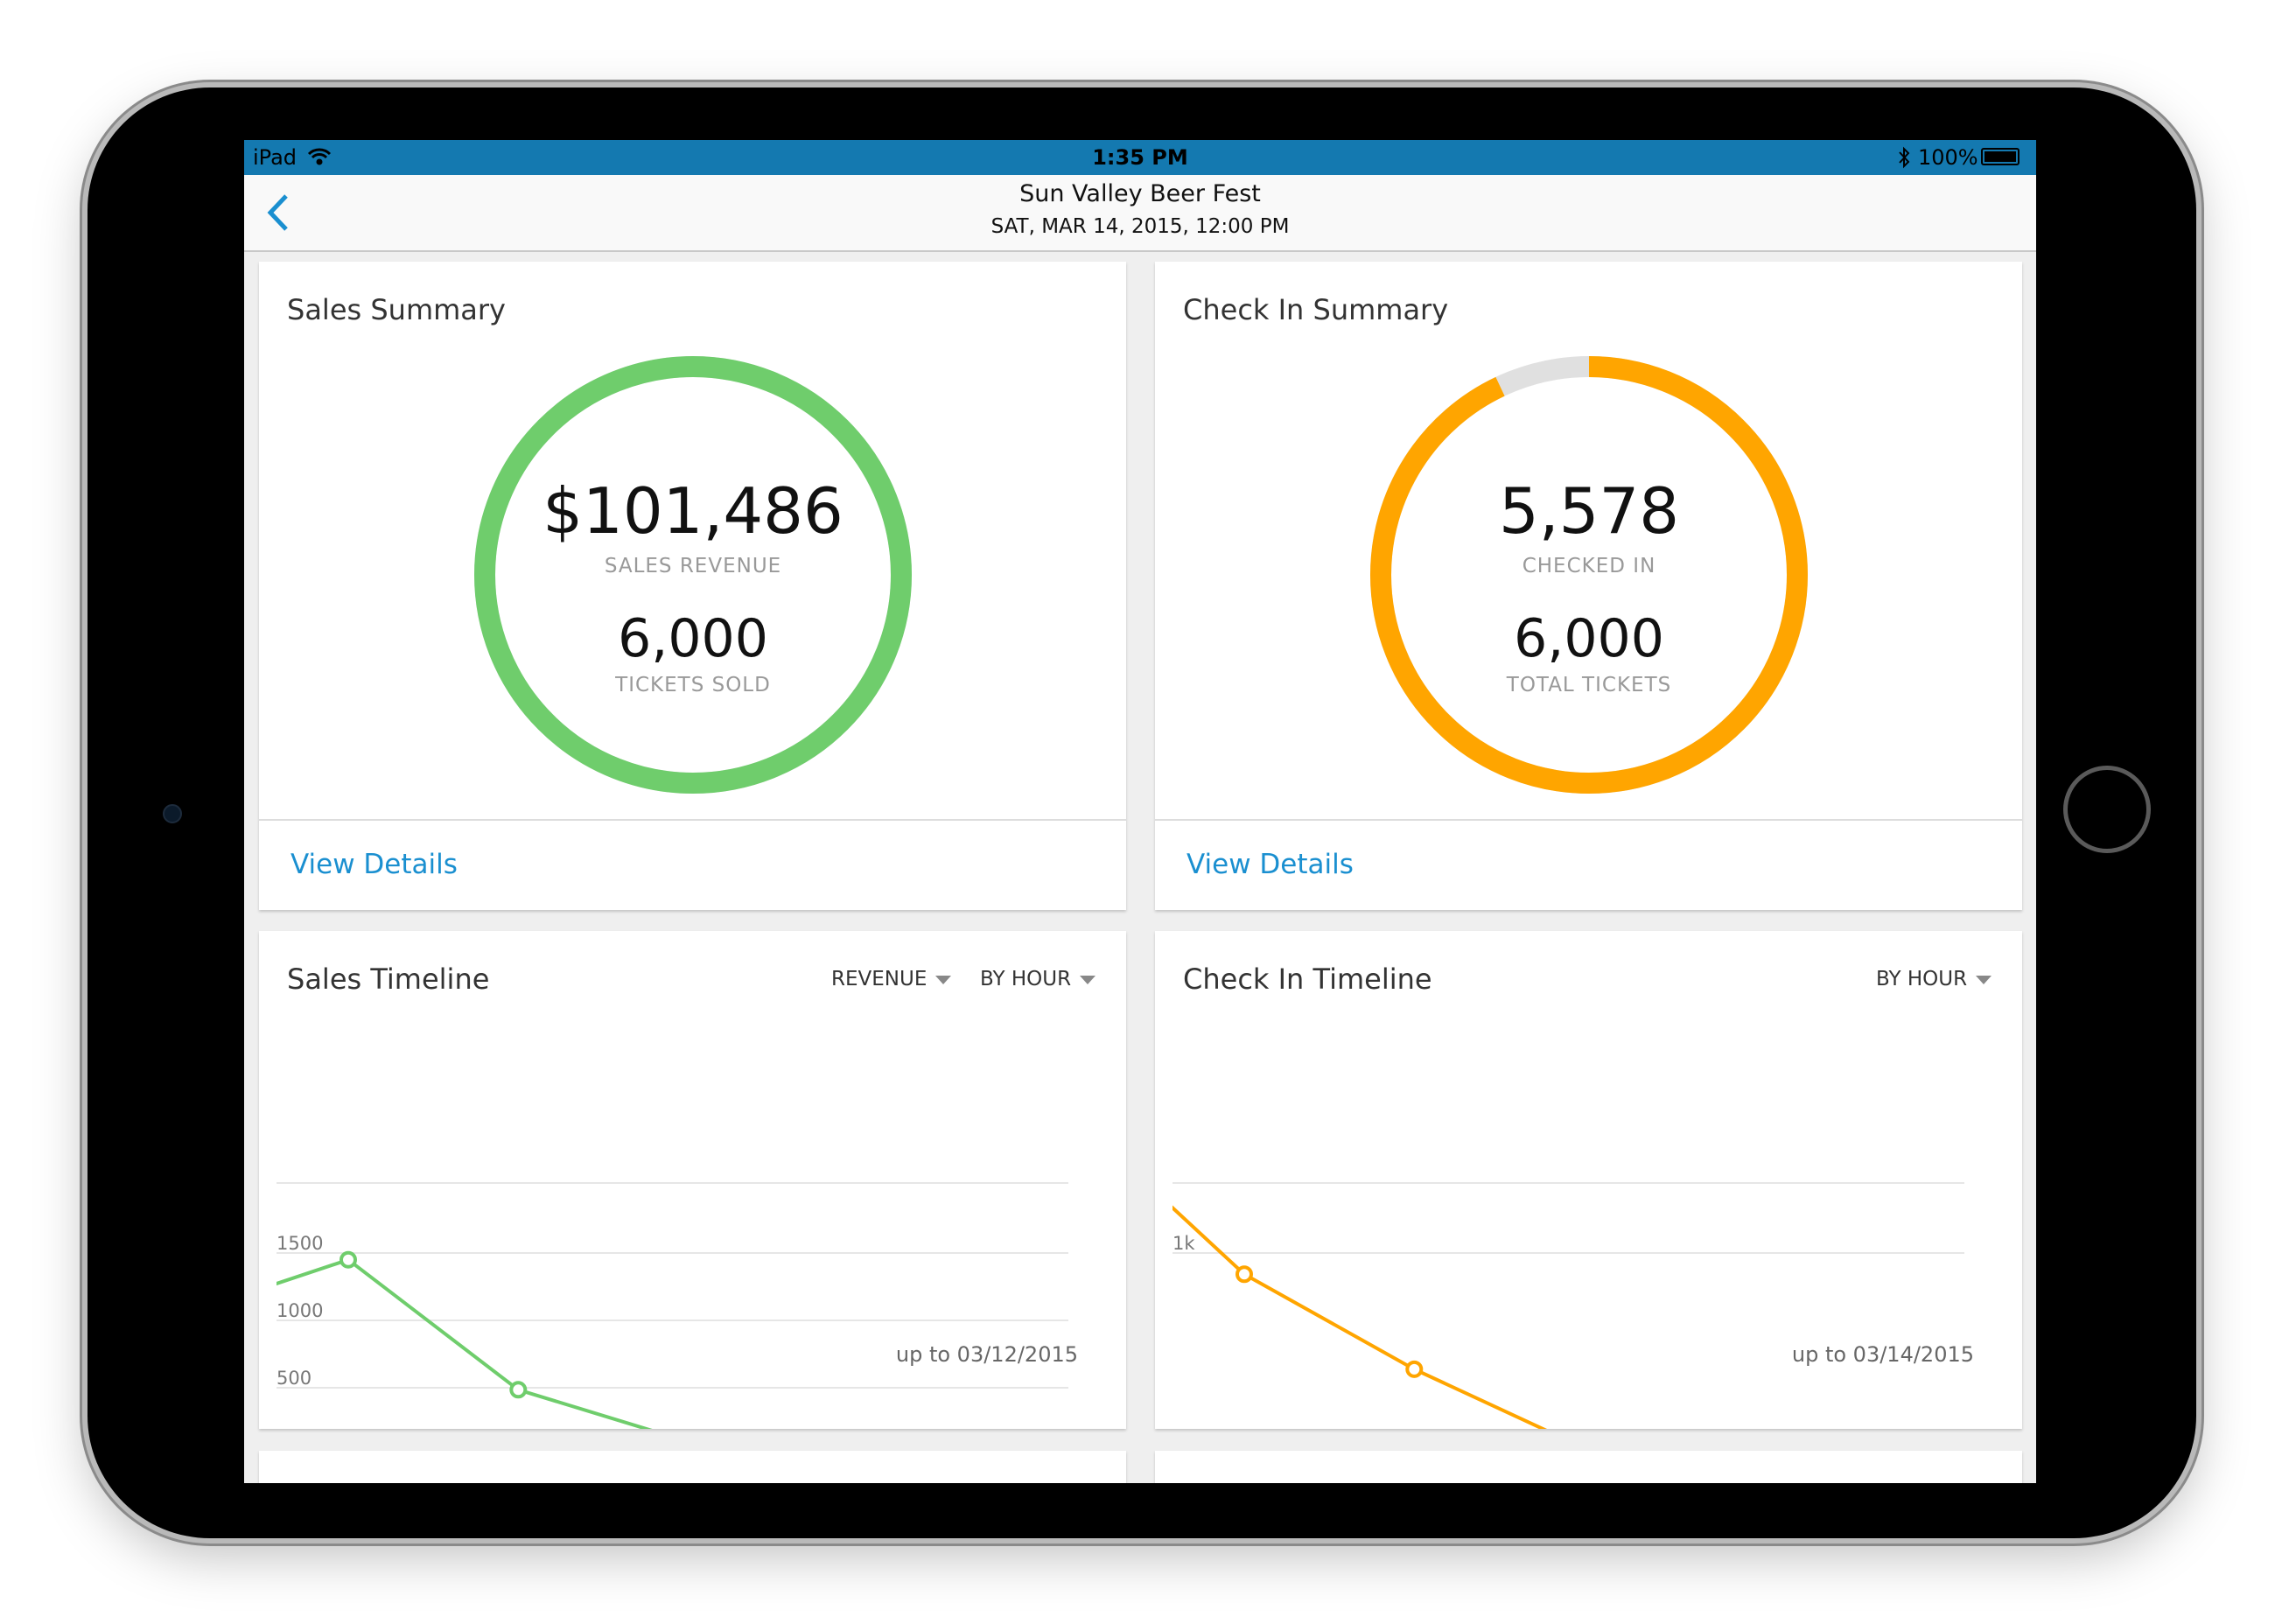 The height and width of the screenshot is (1624, 2282). Describe the element at coordinates (693, 511) in the screenshot. I see `sales-revenue-value: $101,486` at that location.